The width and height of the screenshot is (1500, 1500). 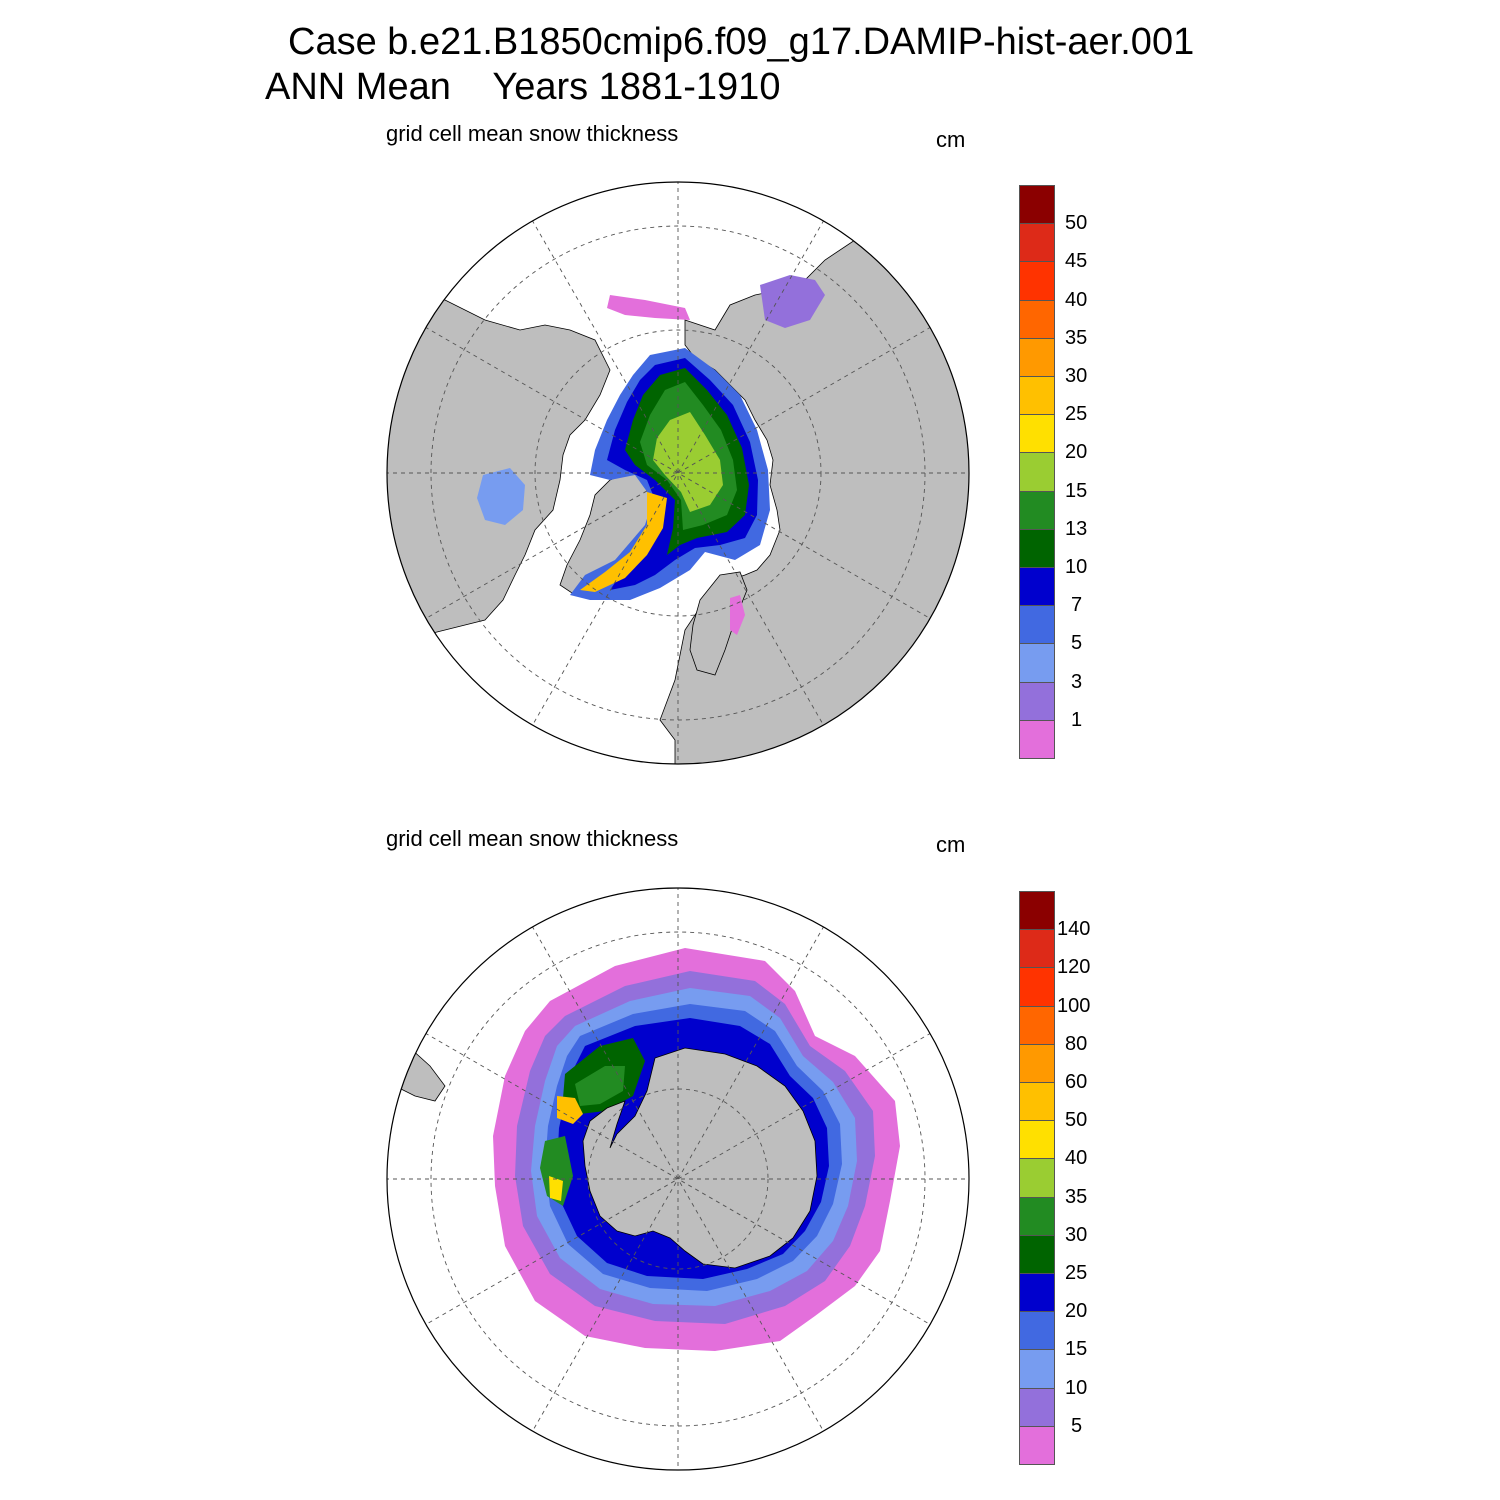 What do you see at coordinates (1076, 1043) in the screenshot?
I see `colorbar-tick-label: 80` at bounding box center [1076, 1043].